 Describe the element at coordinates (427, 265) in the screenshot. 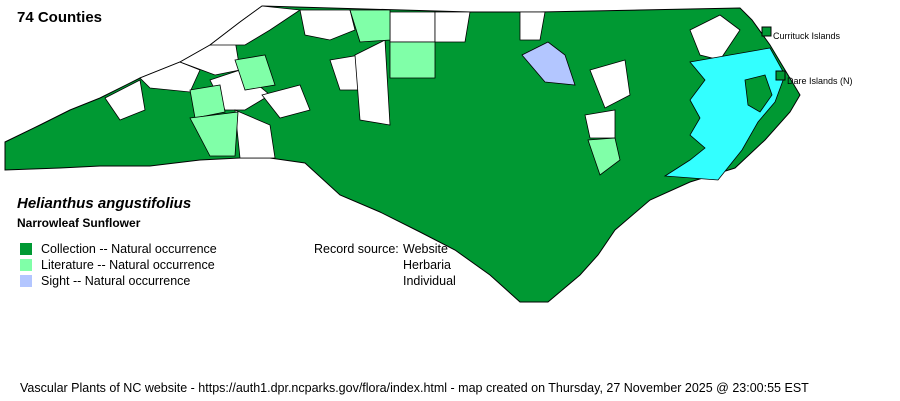

I see `record-source-herbaria: Herbaria` at that location.